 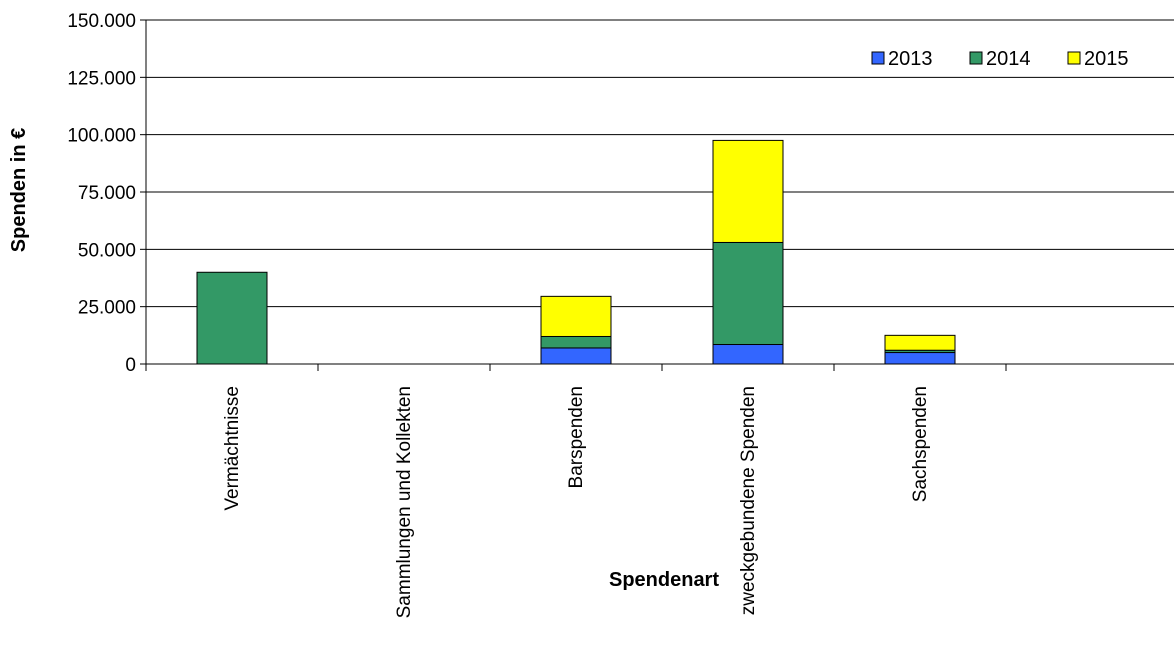 What do you see at coordinates (748, 500) in the screenshot?
I see `x-category-label: zweckgebundene Spenden` at bounding box center [748, 500].